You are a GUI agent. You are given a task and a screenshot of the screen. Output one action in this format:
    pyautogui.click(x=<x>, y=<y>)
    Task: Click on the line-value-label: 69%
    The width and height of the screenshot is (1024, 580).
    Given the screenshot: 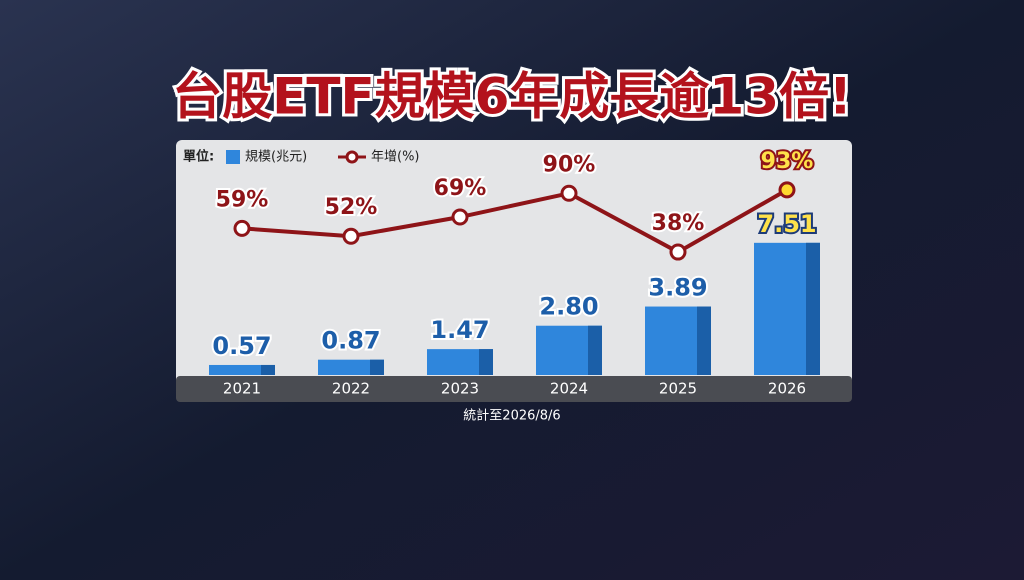 What is the action you would take?
    pyautogui.click(x=460, y=188)
    